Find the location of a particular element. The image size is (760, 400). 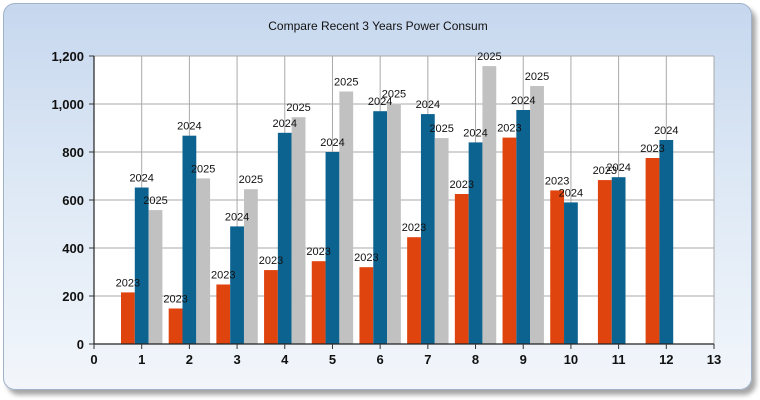

y-tick-label: 200 is located at coordinates (73, 296).